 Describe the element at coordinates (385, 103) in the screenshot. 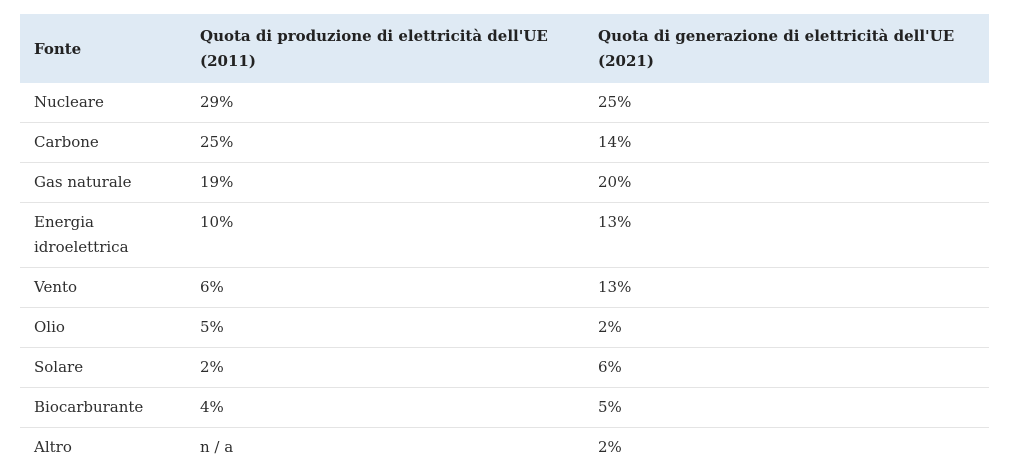

I see `cell-share-2011: 29%` at that location.